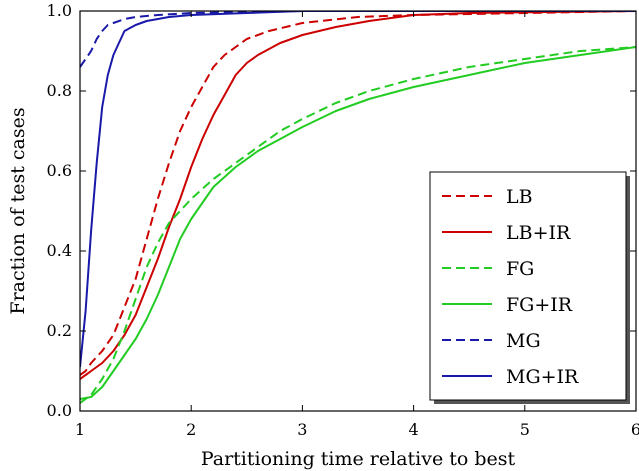 The image size is (639, 471). What do you see at coordinates (358, 39) in the screenshot?
I see `series-line-mg` at bounding box center [358, 39].